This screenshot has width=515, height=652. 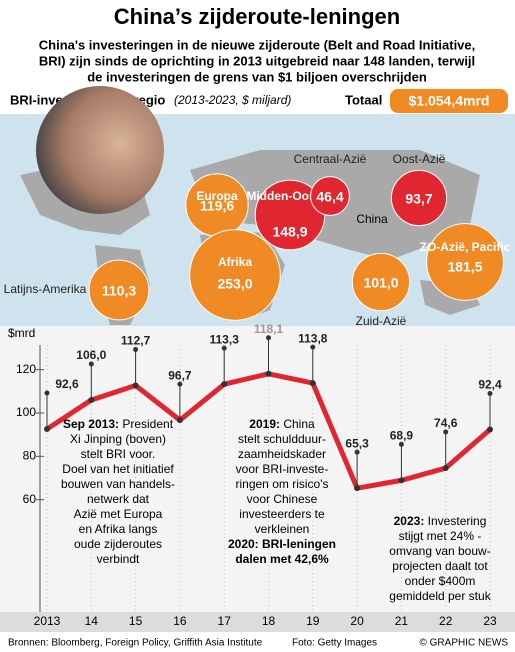 What do you see at coordinates (440, 536) in the screenshot?
I see `annotation-line: stijgt met 24% -` at bounding box center [440, 536].